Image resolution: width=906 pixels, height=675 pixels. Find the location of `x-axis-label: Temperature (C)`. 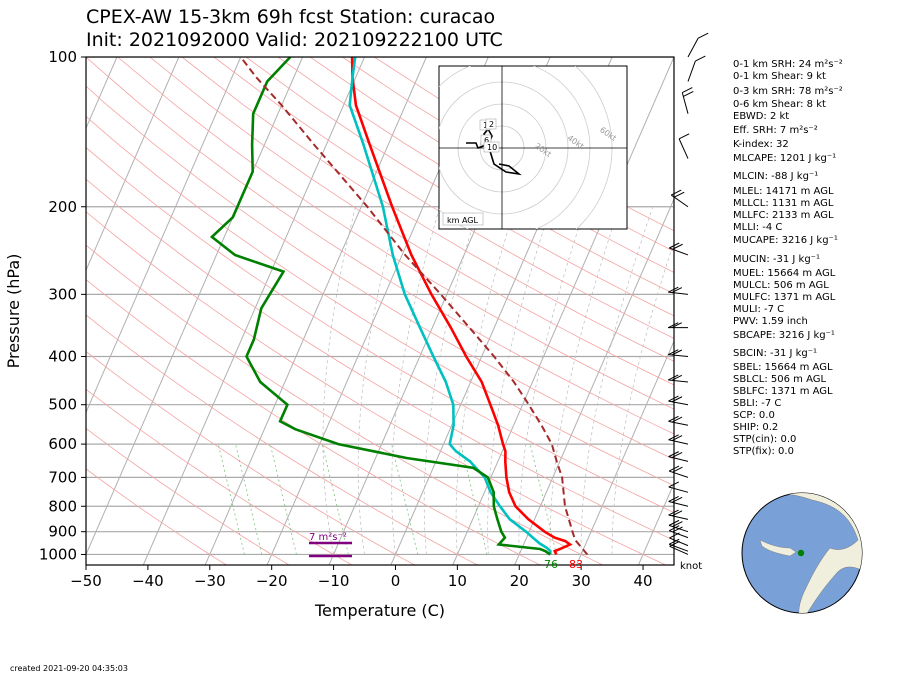

x-axis-label: Temperature (C) is located at coordinates (379, 610).